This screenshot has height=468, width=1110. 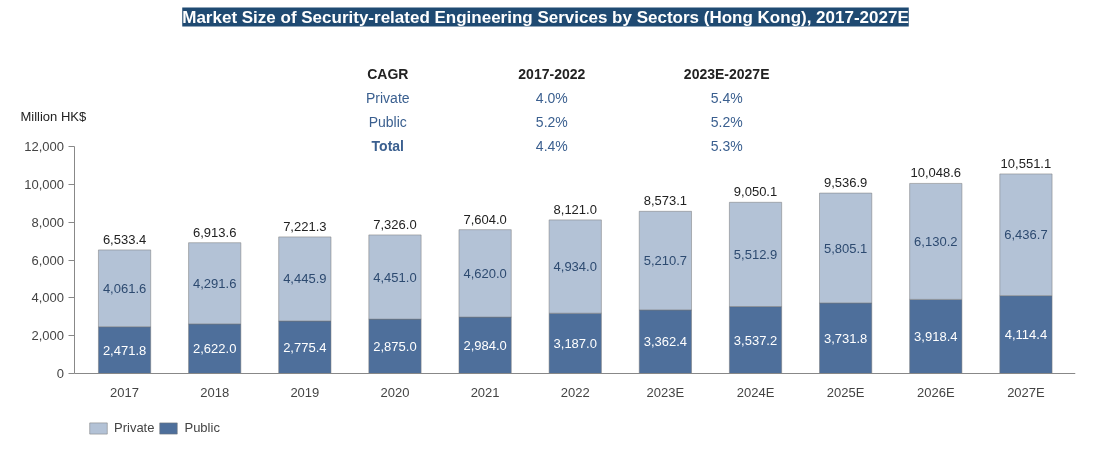 I want to click on x-tick-label: 2020, so click(x=395, y=392).